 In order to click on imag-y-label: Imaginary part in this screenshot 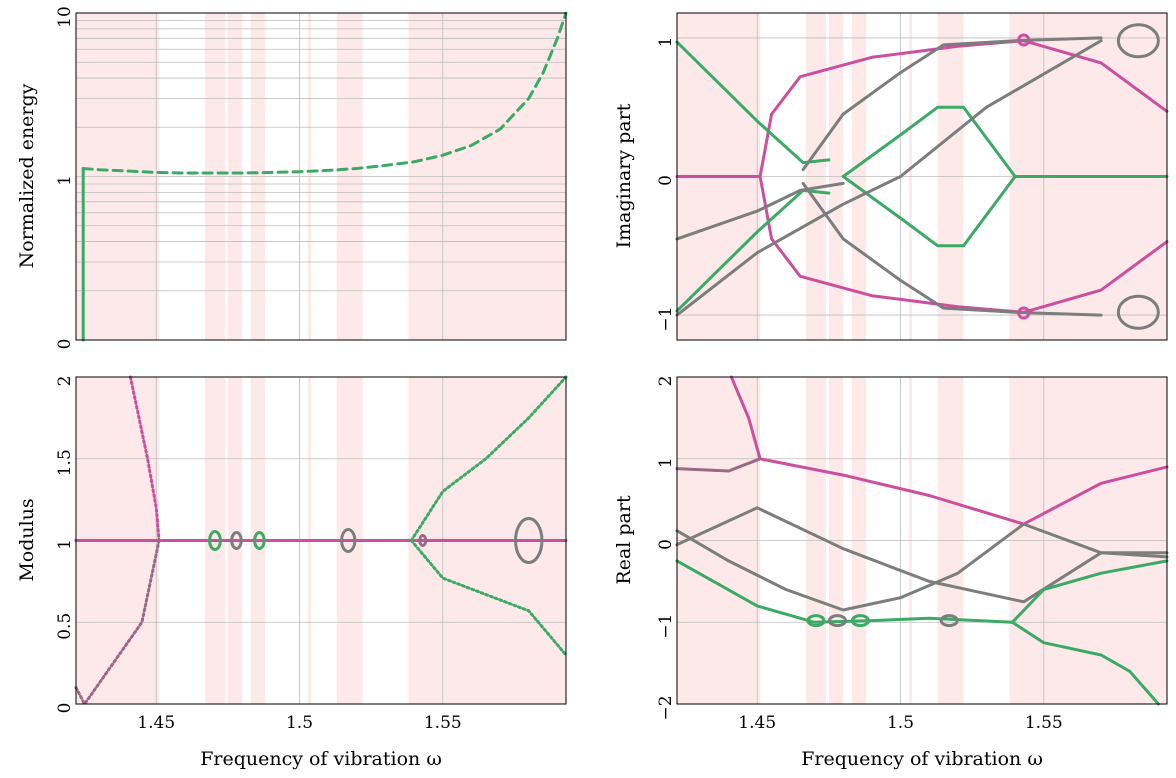, I will do `click(624, 175)`.